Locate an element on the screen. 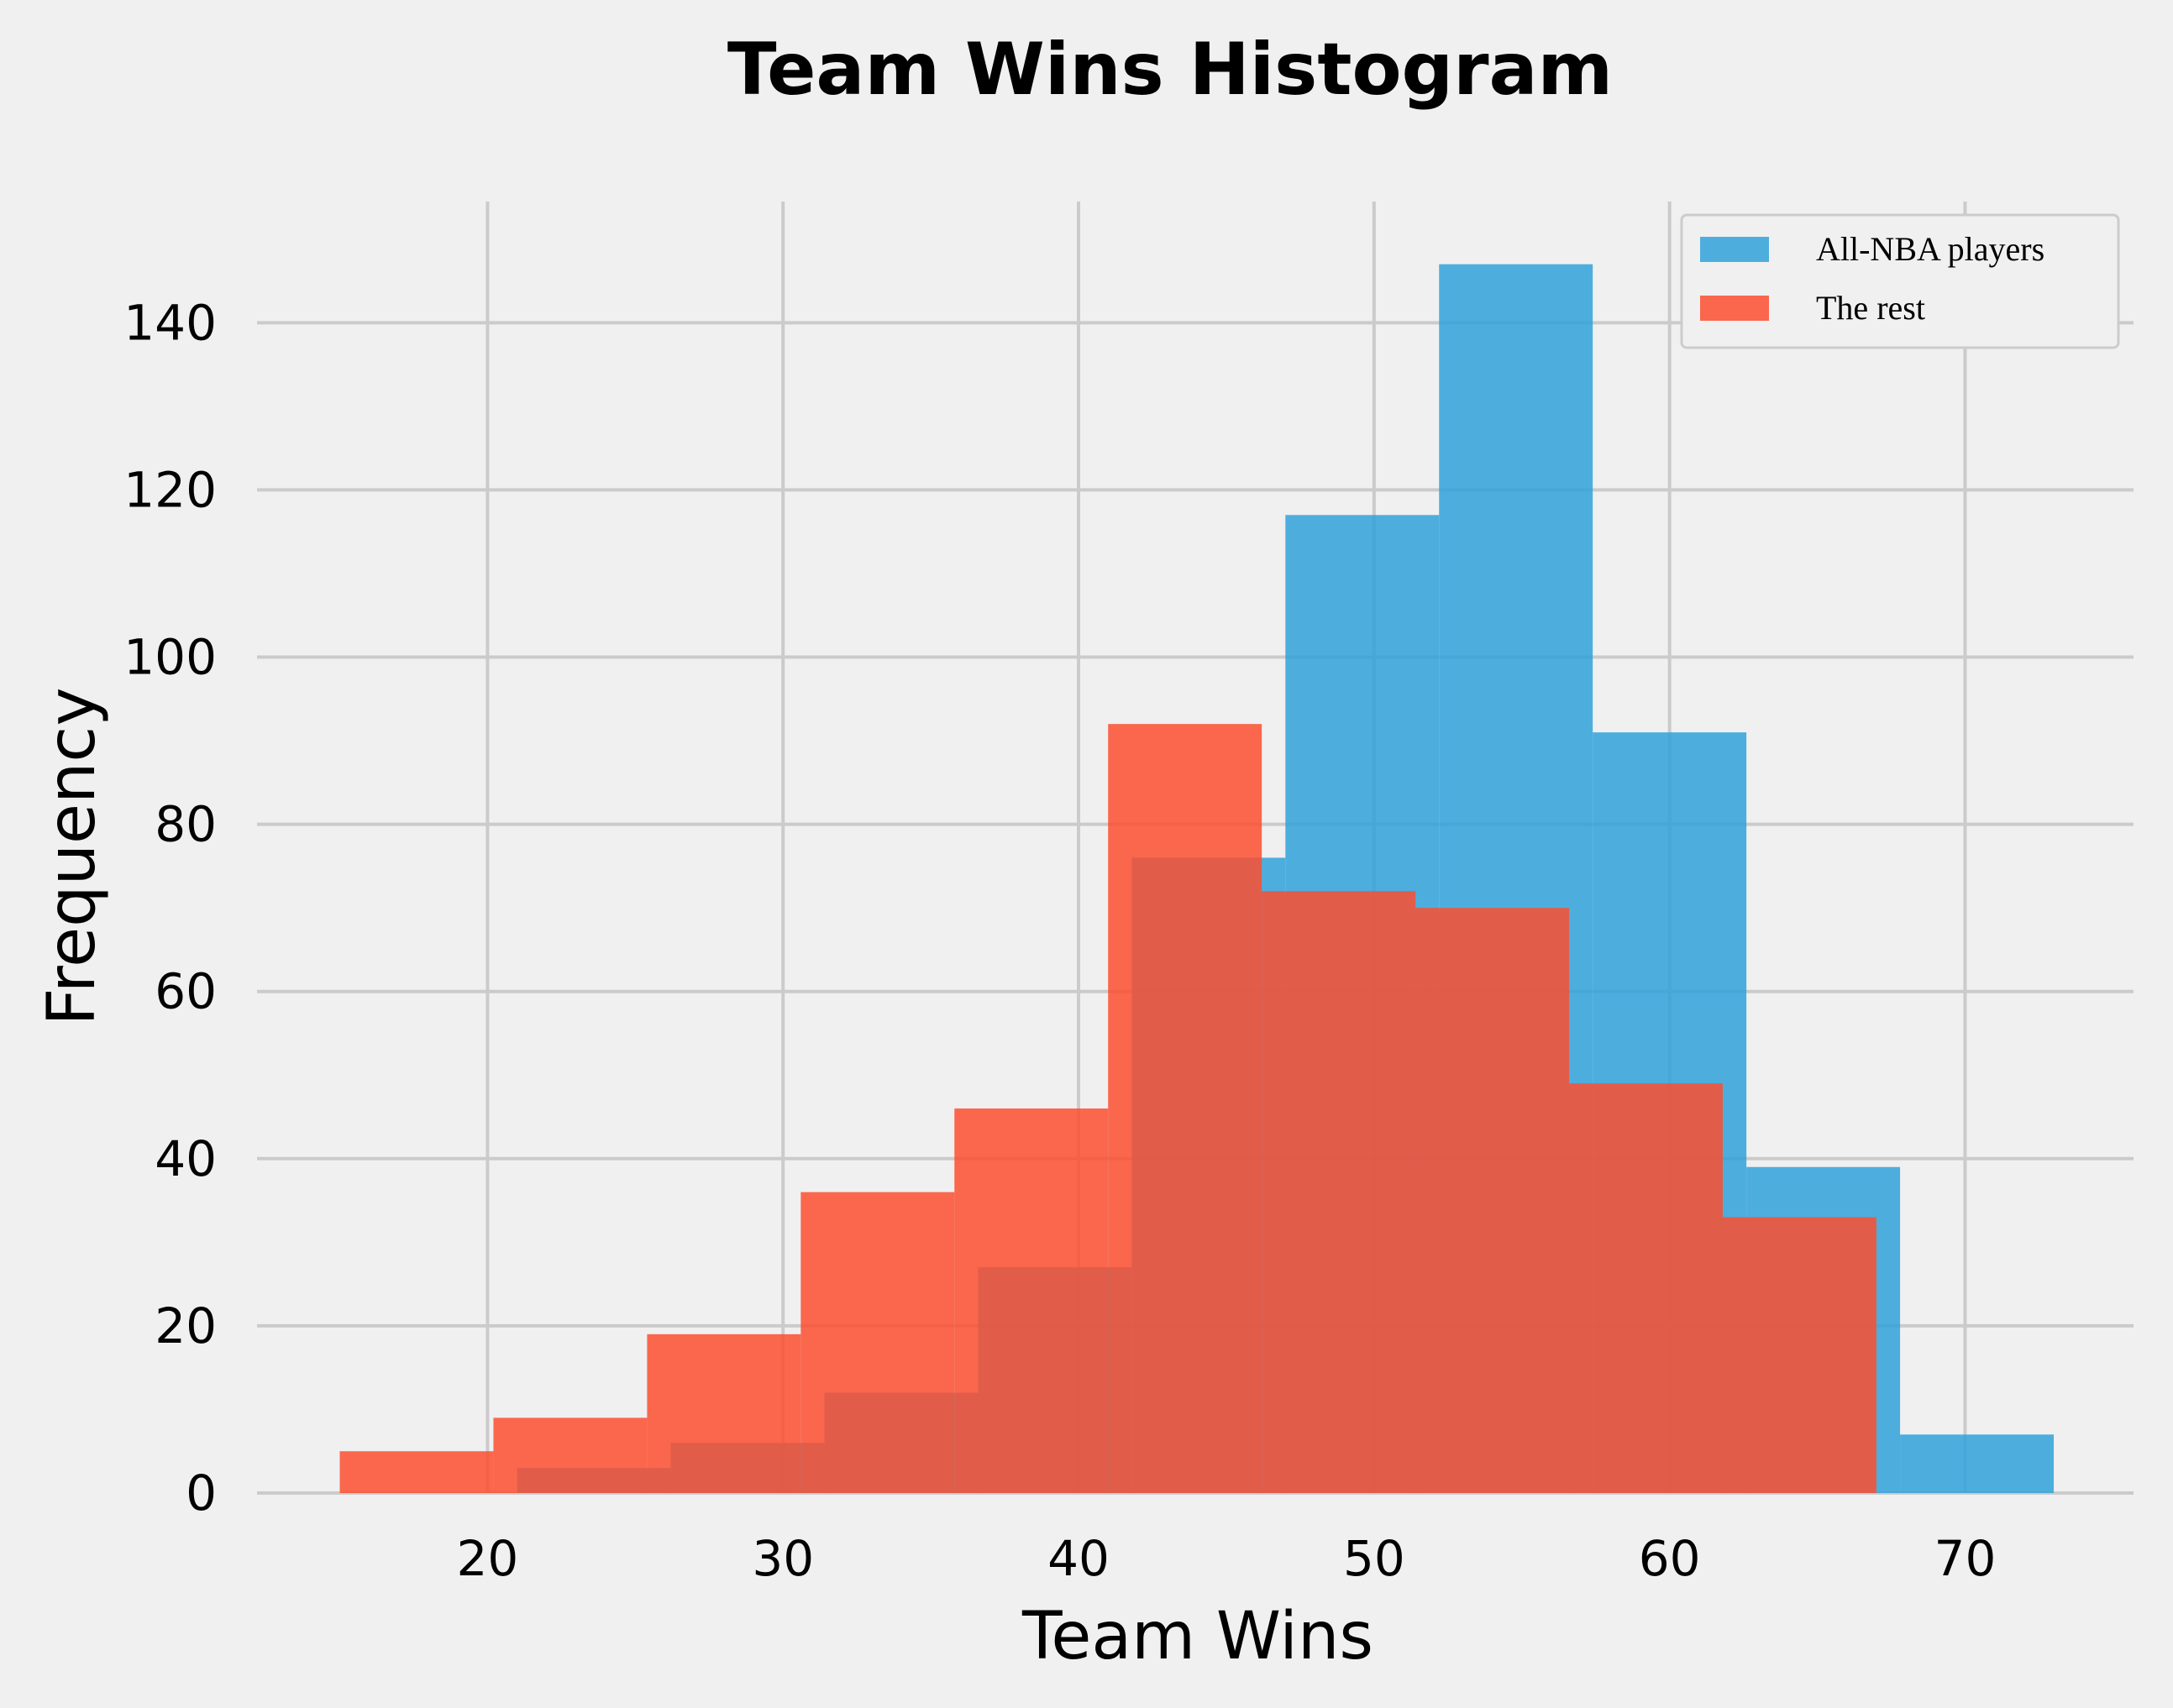  y-tick-label: 120 is located at coordinates (170, 490).